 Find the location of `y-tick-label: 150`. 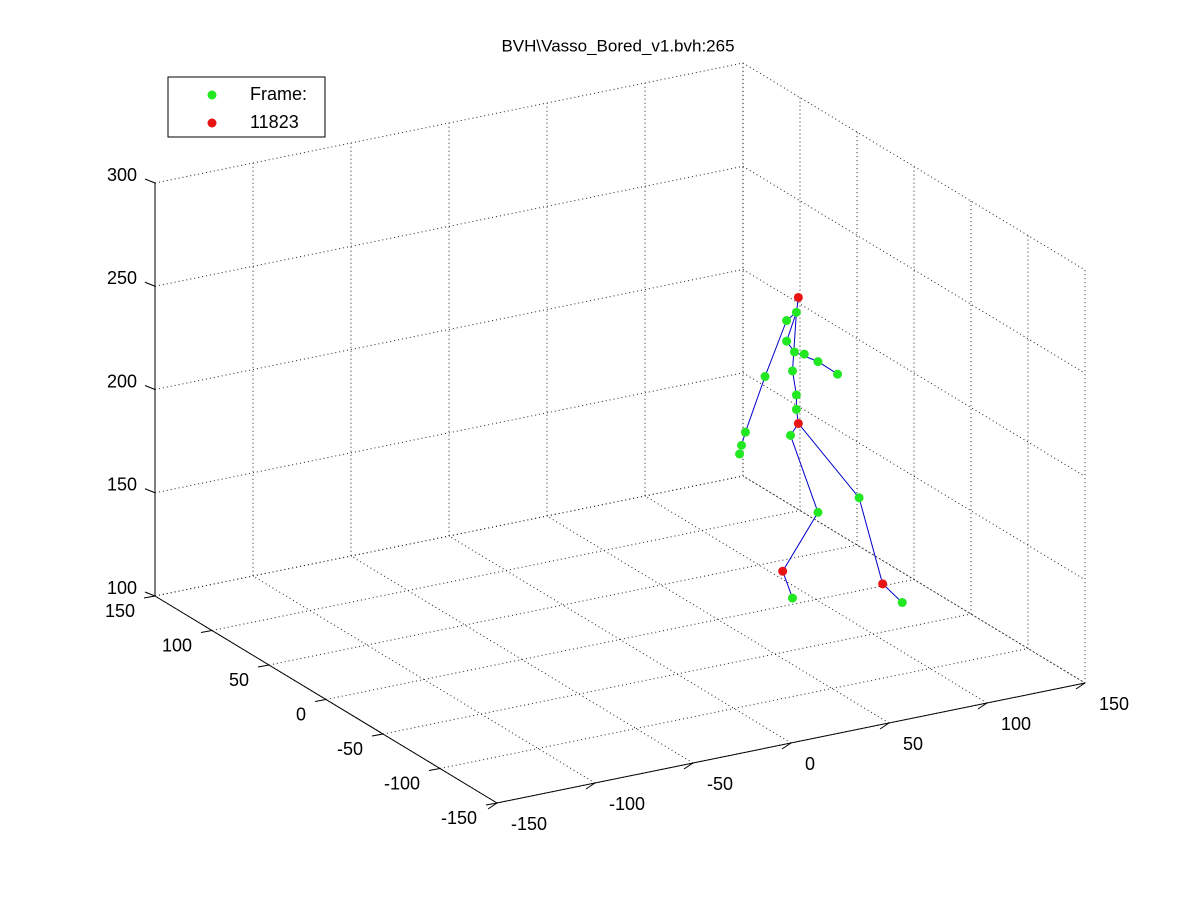

y-tick-label: 150 is located at coordinates (120, 611).